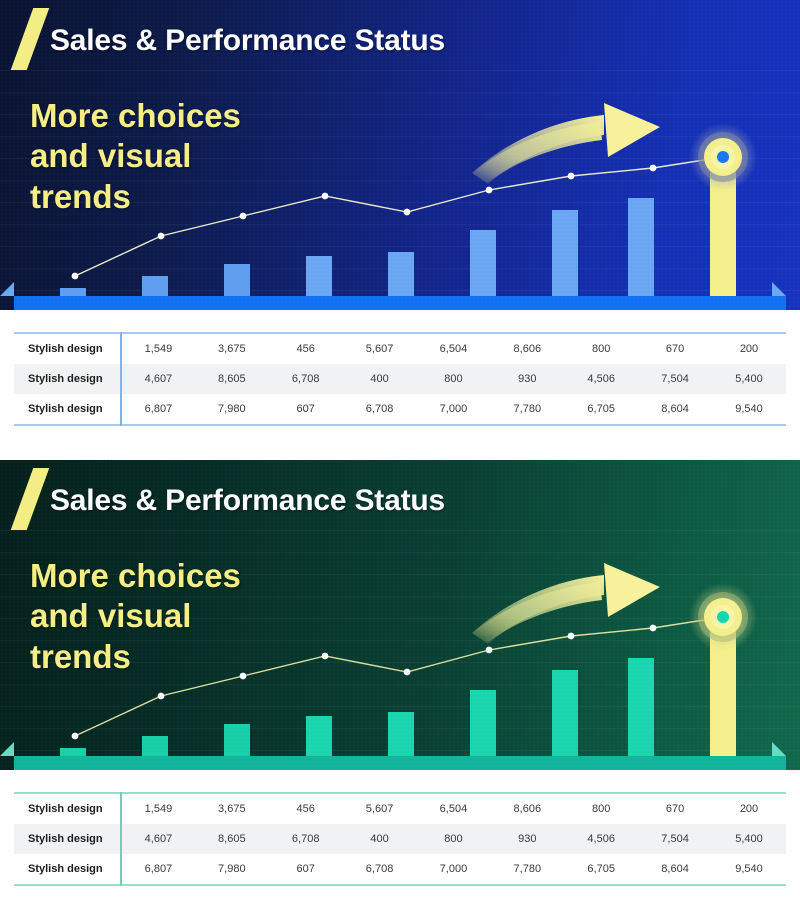  I want to click on bar-group, so click(398, 224).